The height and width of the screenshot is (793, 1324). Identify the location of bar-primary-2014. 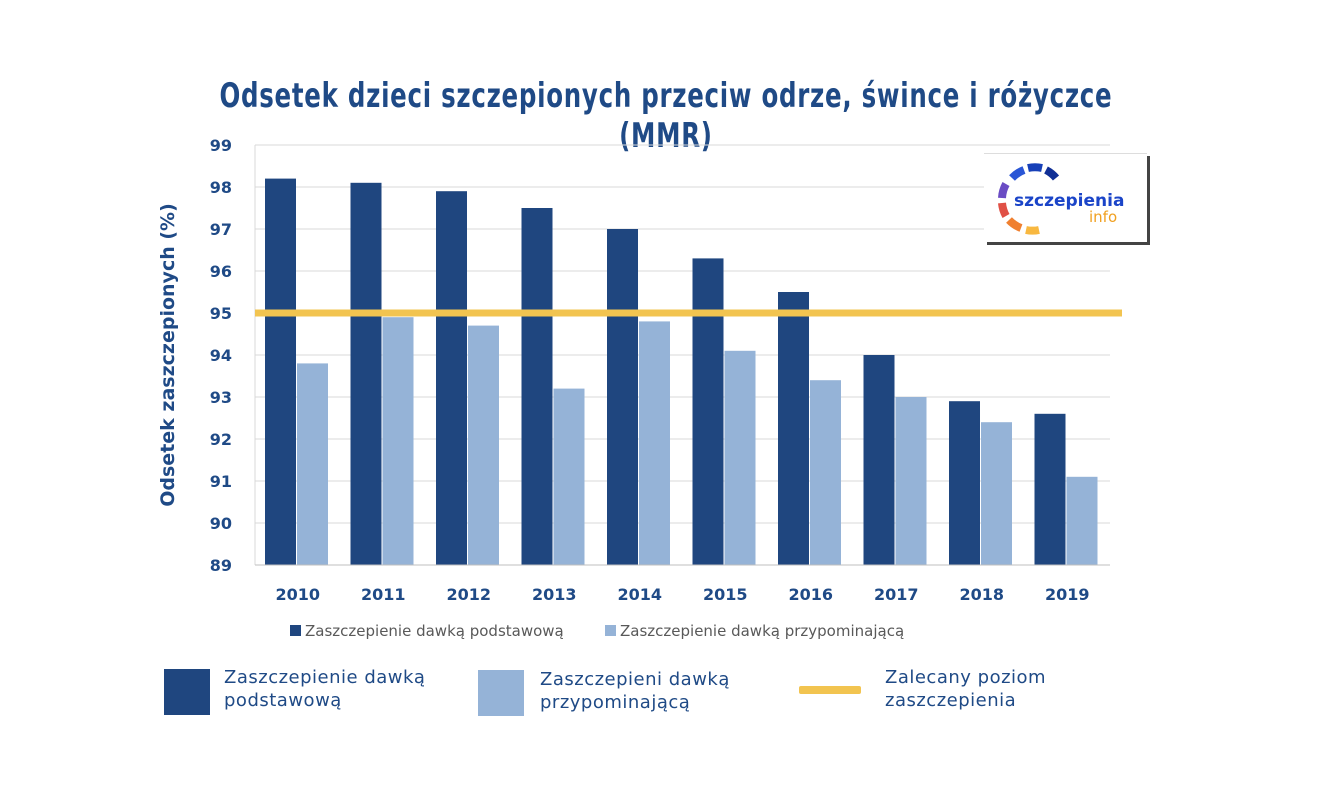
(622, 397).